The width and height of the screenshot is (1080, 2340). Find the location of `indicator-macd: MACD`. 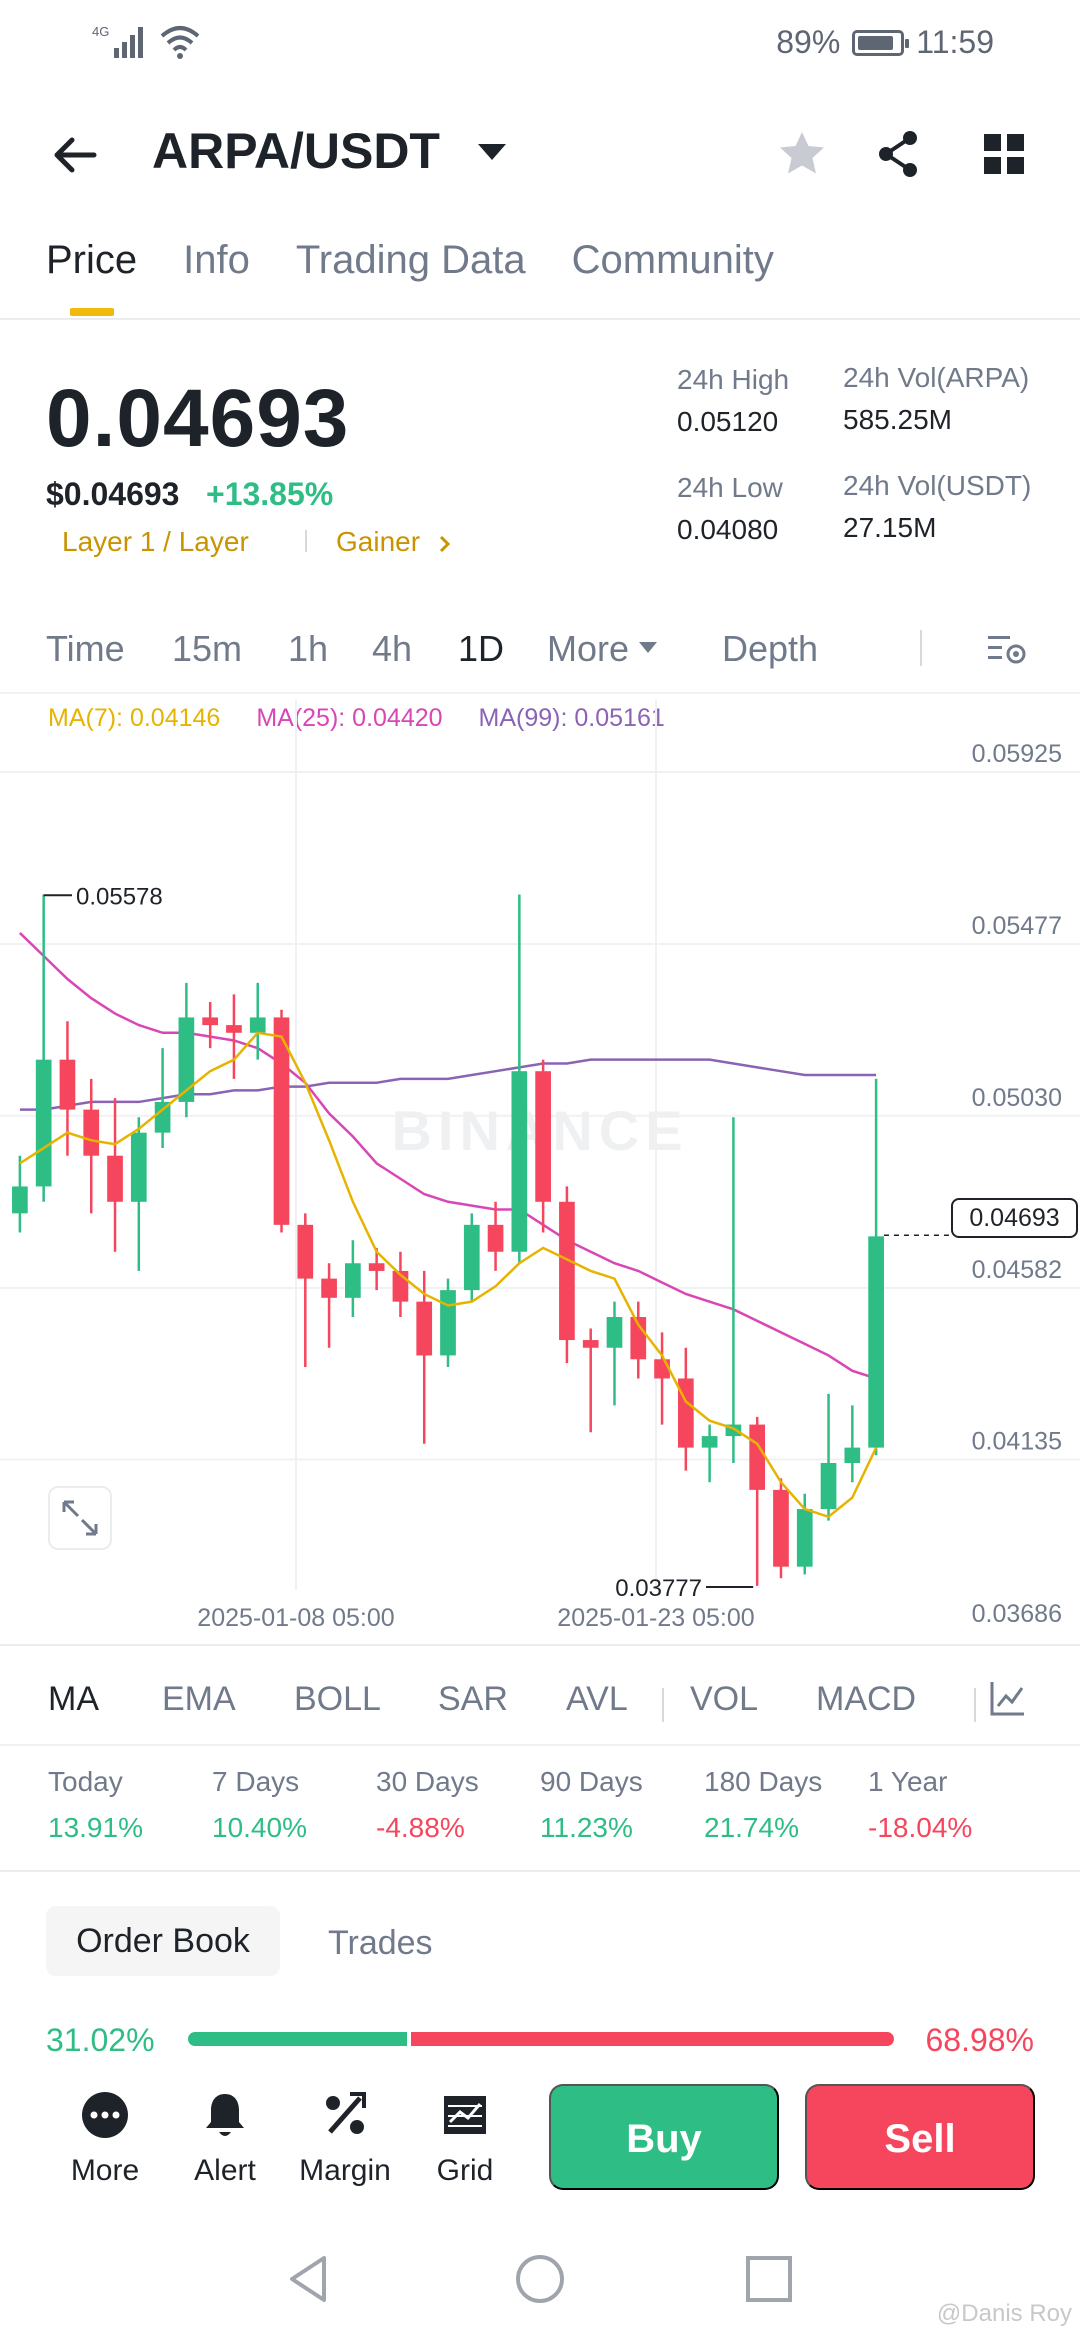

indicator-macd: MACD is located at coordinates (866, 1699).